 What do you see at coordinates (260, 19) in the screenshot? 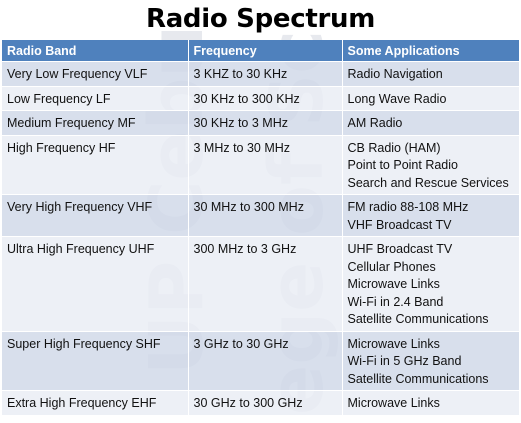
I see `page-title: Radio Spectrum` at bounding box center [260, 19].